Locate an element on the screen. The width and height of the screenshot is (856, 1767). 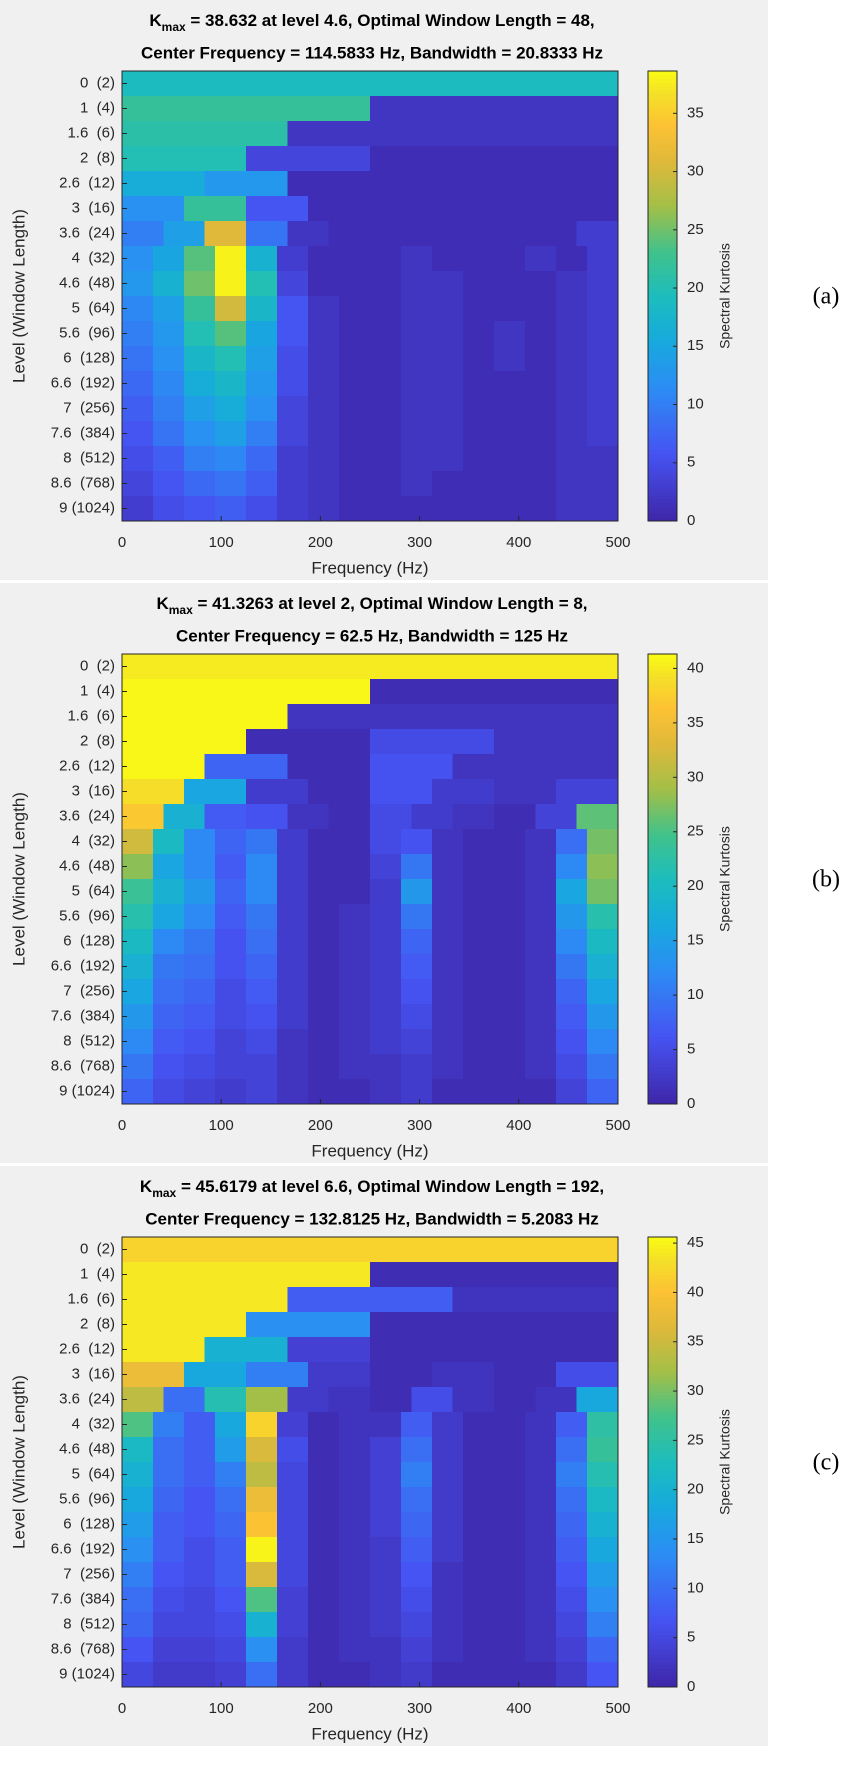
colorbar-tick-label: 15 is located at coordinates (695, 1538).